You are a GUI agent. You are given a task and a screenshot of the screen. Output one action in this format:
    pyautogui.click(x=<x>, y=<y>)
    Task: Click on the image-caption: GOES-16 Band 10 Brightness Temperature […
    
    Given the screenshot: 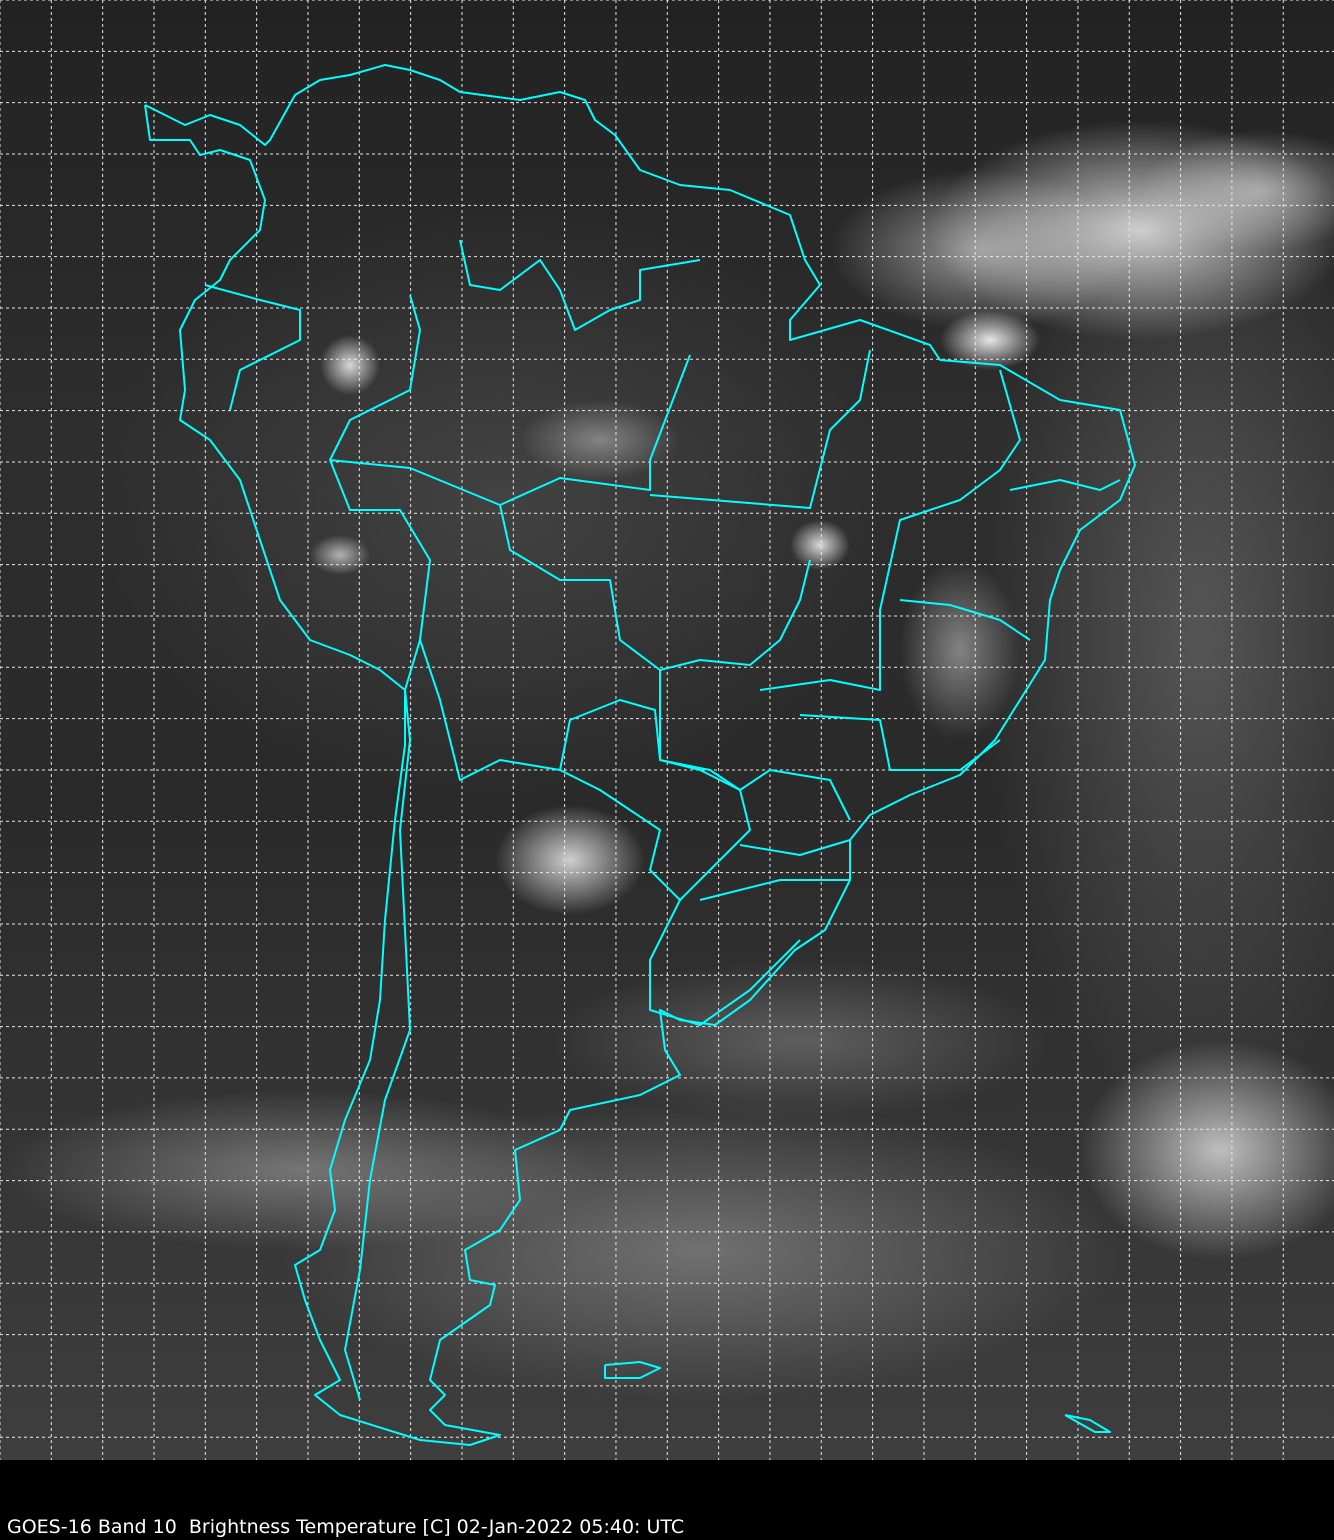 What is the action you would take?
    pyautogui.click(x=346, y=1527)
    